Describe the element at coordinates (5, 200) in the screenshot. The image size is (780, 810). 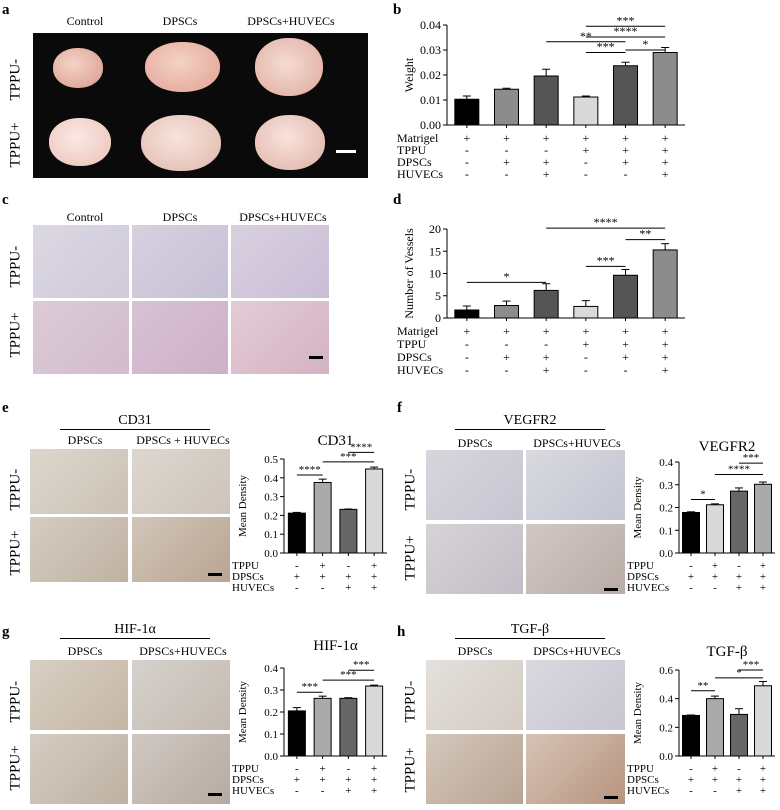
I see `panel-label-c: c` at that location.